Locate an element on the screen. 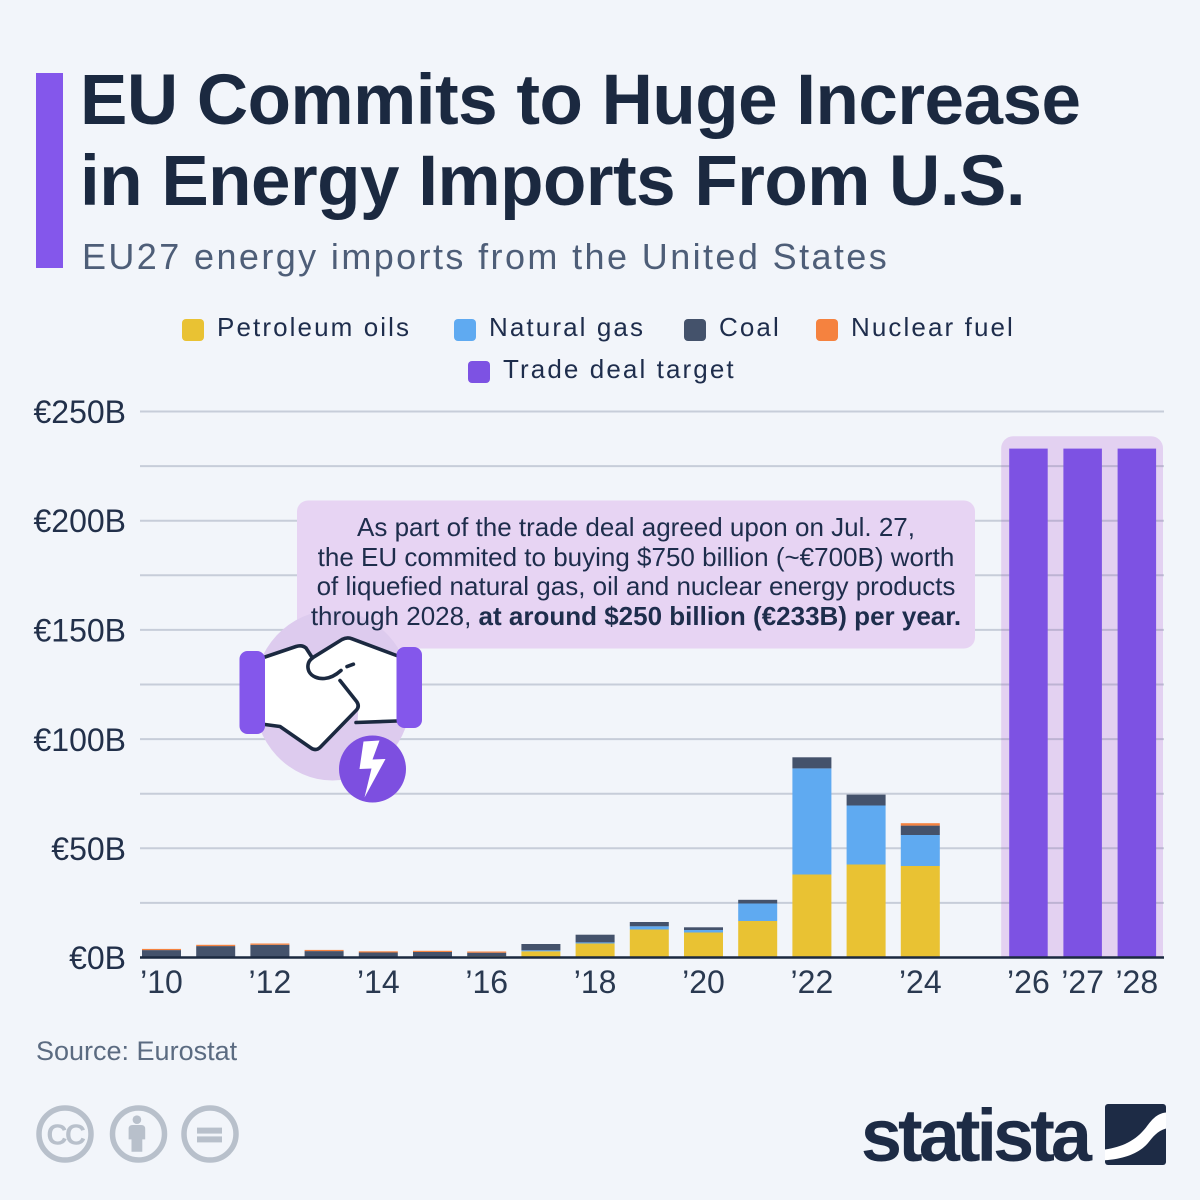 This screenshot has width=1200, height=1200. svg-text: €50B is located at coordinates (88, 849).